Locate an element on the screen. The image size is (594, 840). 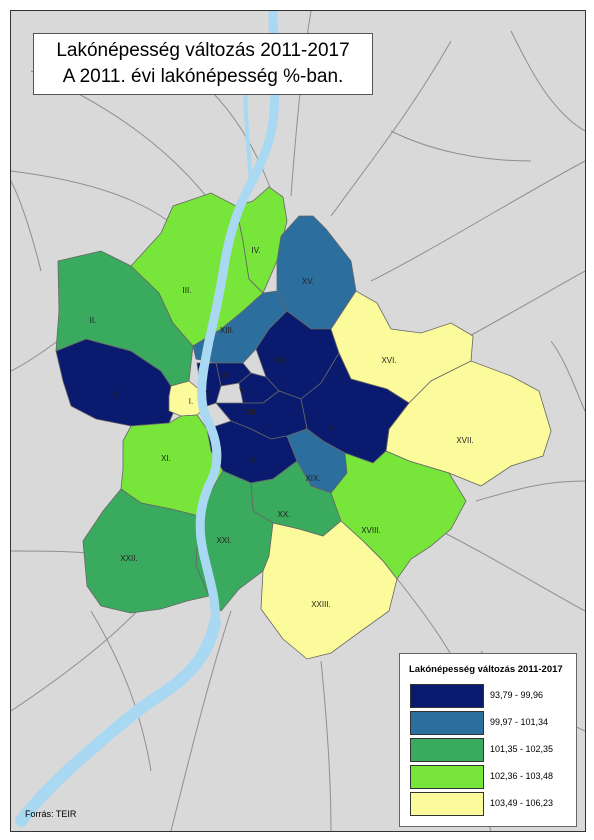
legend-label: 93,79 - 99,96 is located at coordinates (517, 695).